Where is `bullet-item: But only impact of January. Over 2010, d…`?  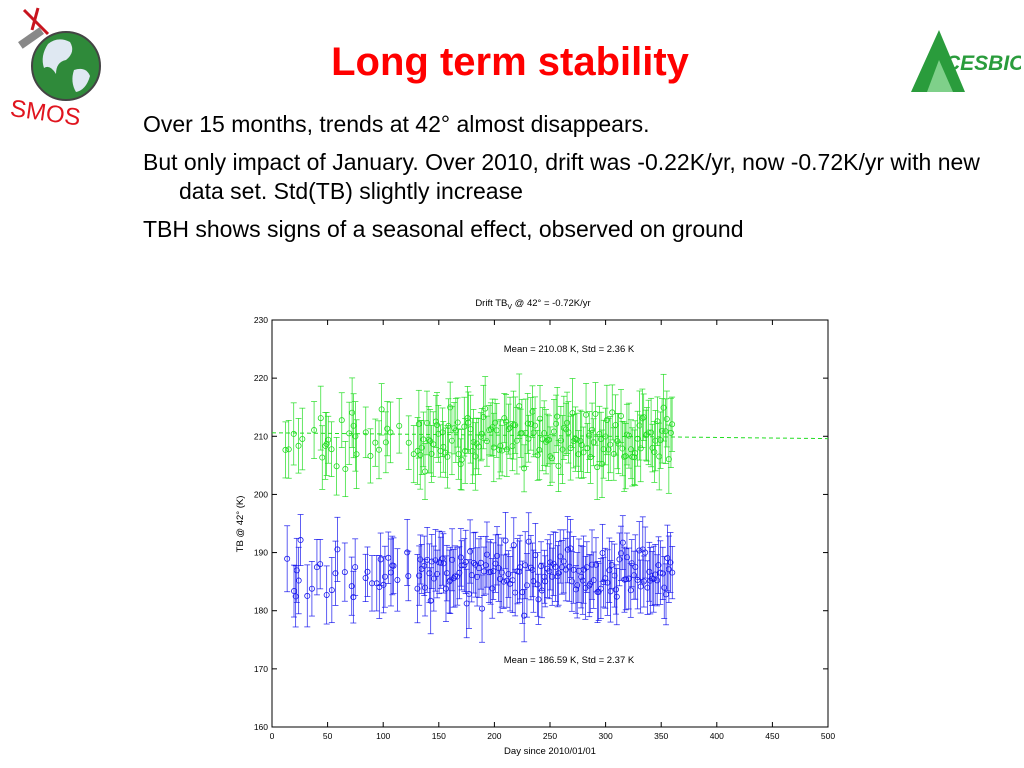 bullet-item: But only impact of January. Over 2010, d… is located at coordinates (561, 176).